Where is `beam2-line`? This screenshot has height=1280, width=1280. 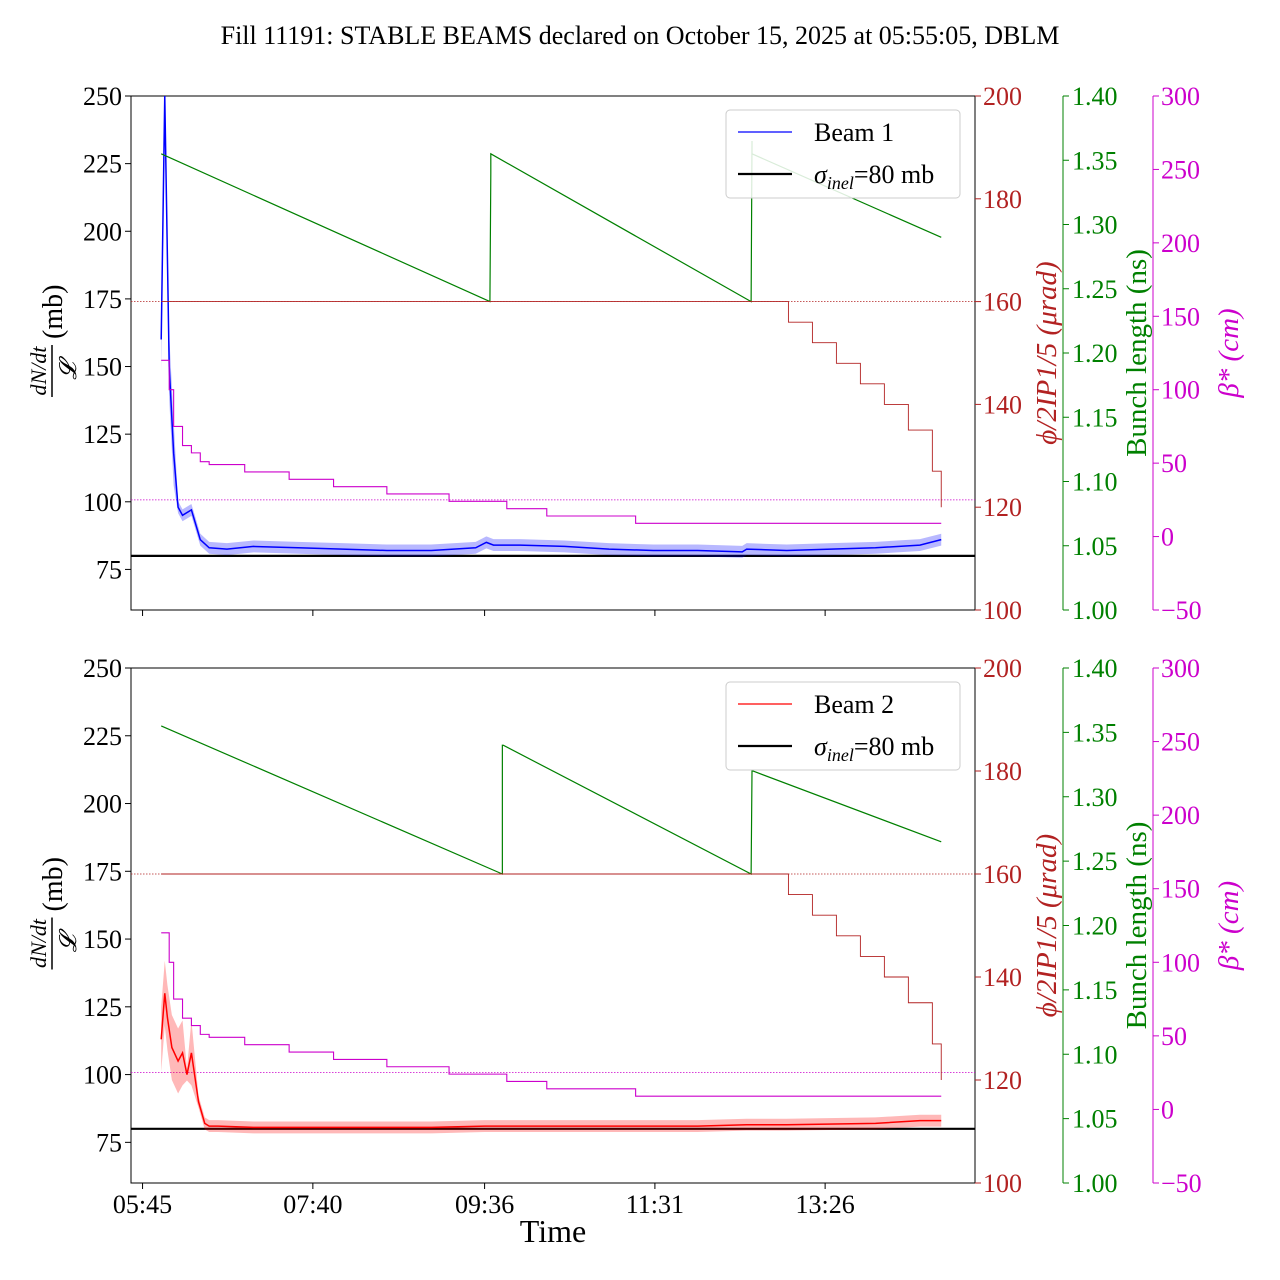 beam2-line is located at coordinates (551, 1061).